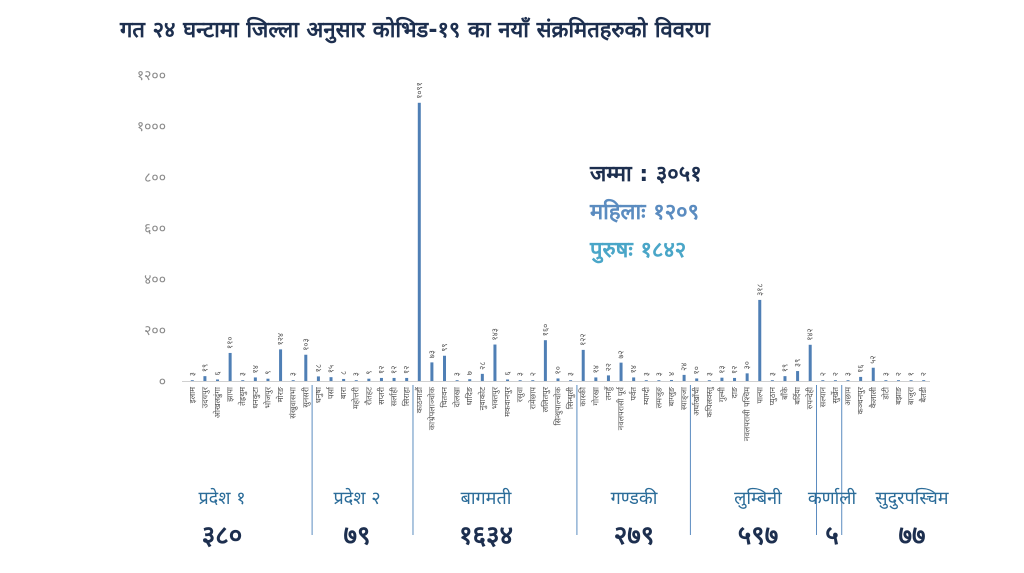 This screenshot has height=573, width=1024. Describe the element at coordinates (747, 365) in the screenshot. I see `bar-value-label: ३०` at that location.